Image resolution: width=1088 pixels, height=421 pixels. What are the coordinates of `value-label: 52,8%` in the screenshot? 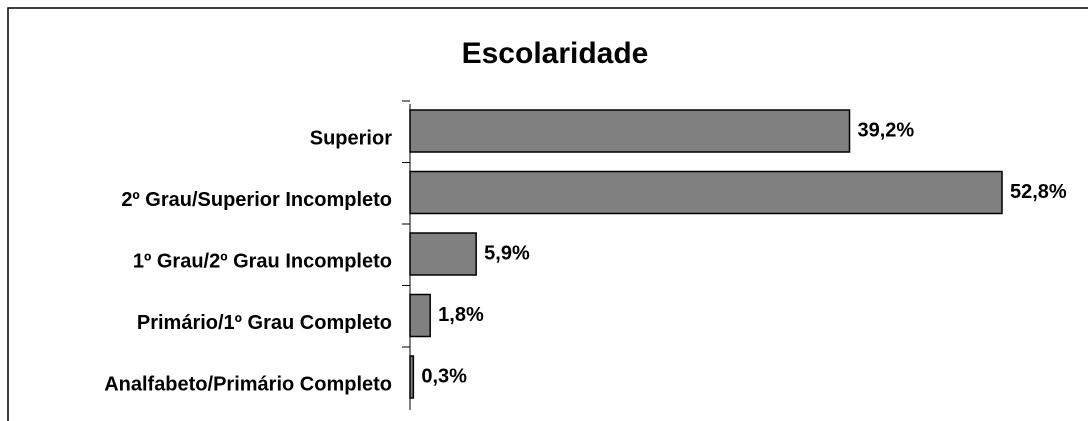 It's located at (1038, 192).